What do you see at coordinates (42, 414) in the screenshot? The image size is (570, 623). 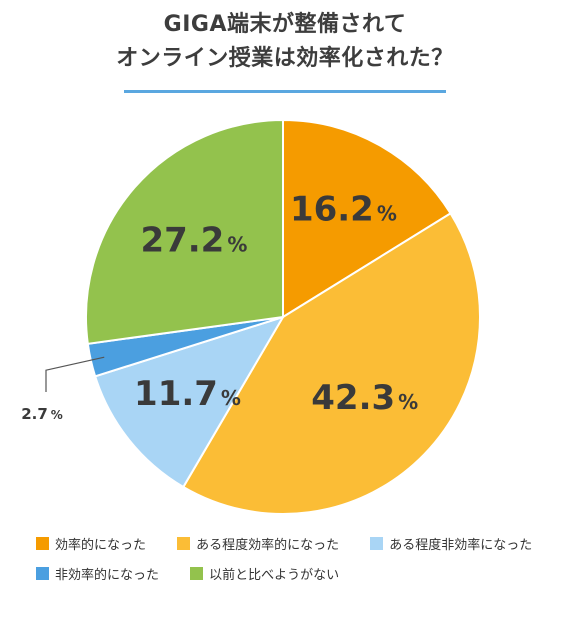 I see `label-inefficient: 2.7%` at bounding box center [42, 414].